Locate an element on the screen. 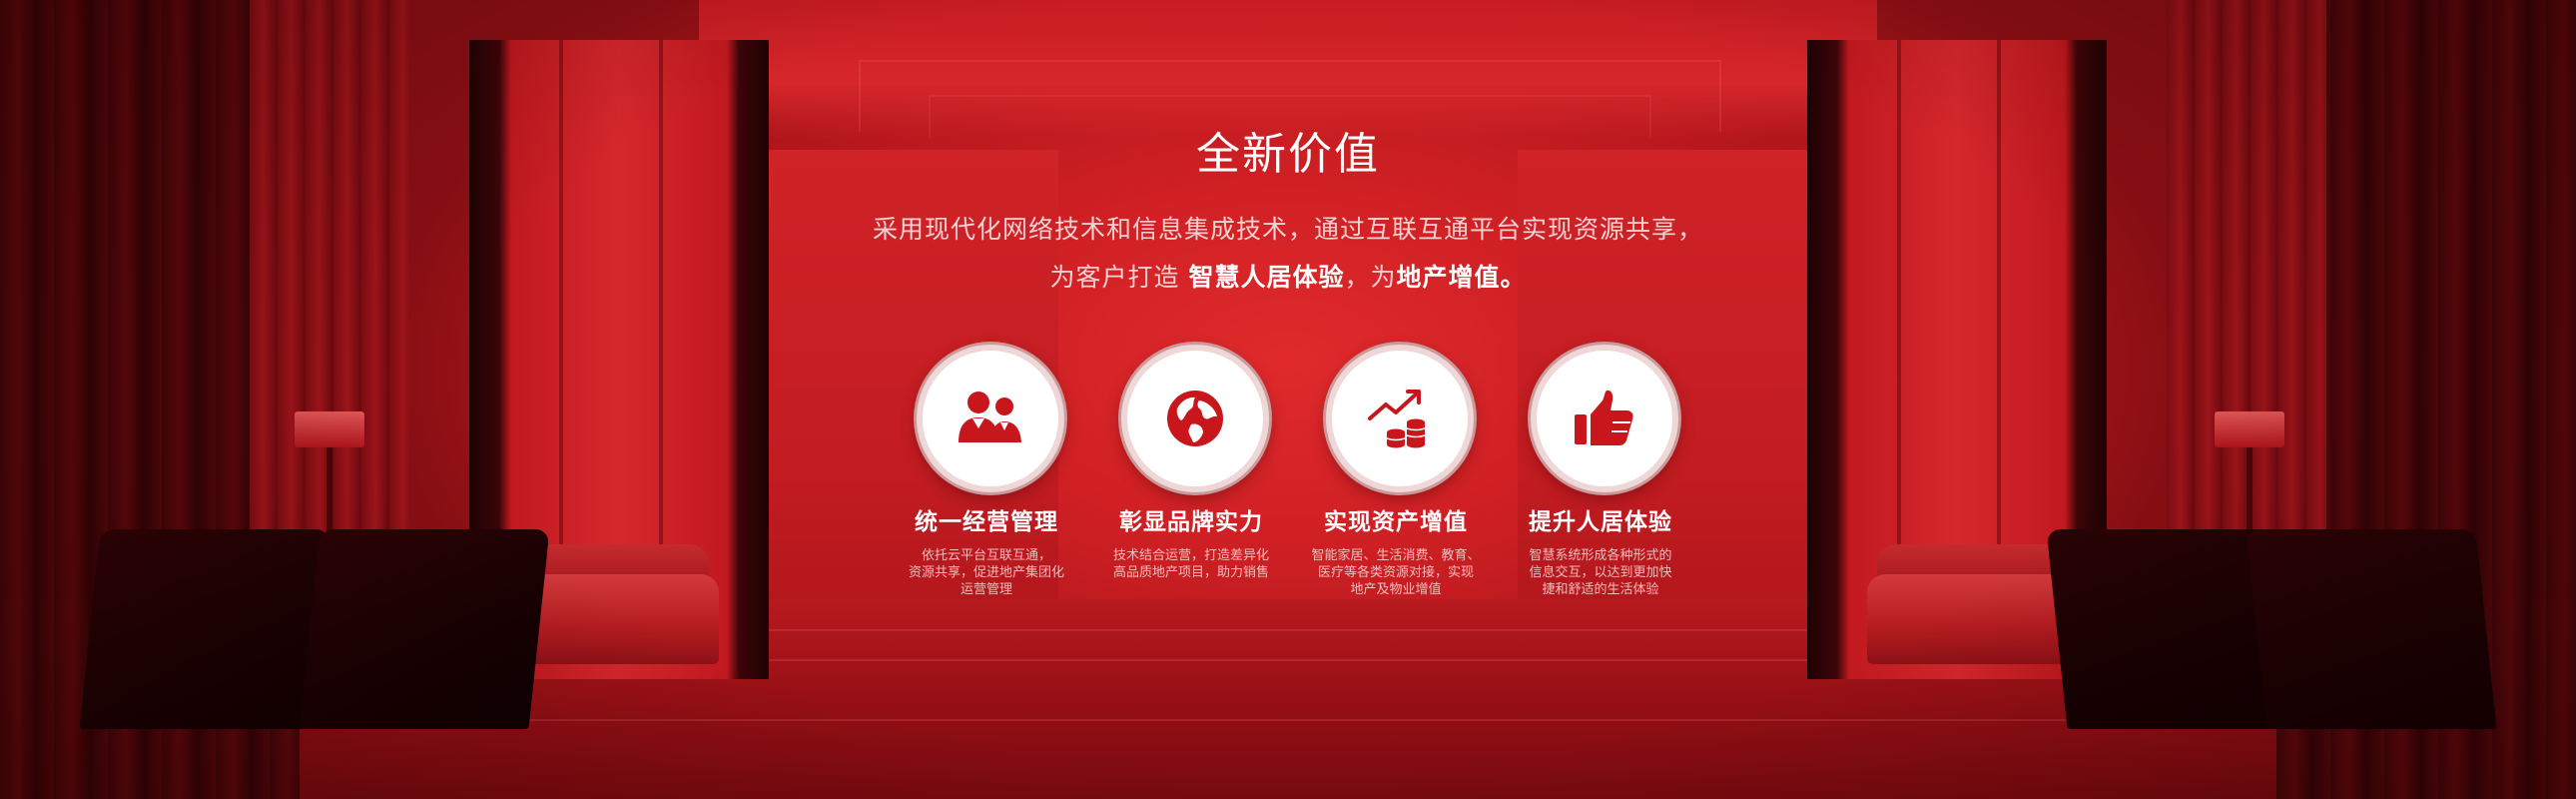 This screenshot has width=2576, height=799. feature-description: 依托云平台互联互通， 资源共享，促进地产集团化 运营管理 is located at coordinates (986, 572).